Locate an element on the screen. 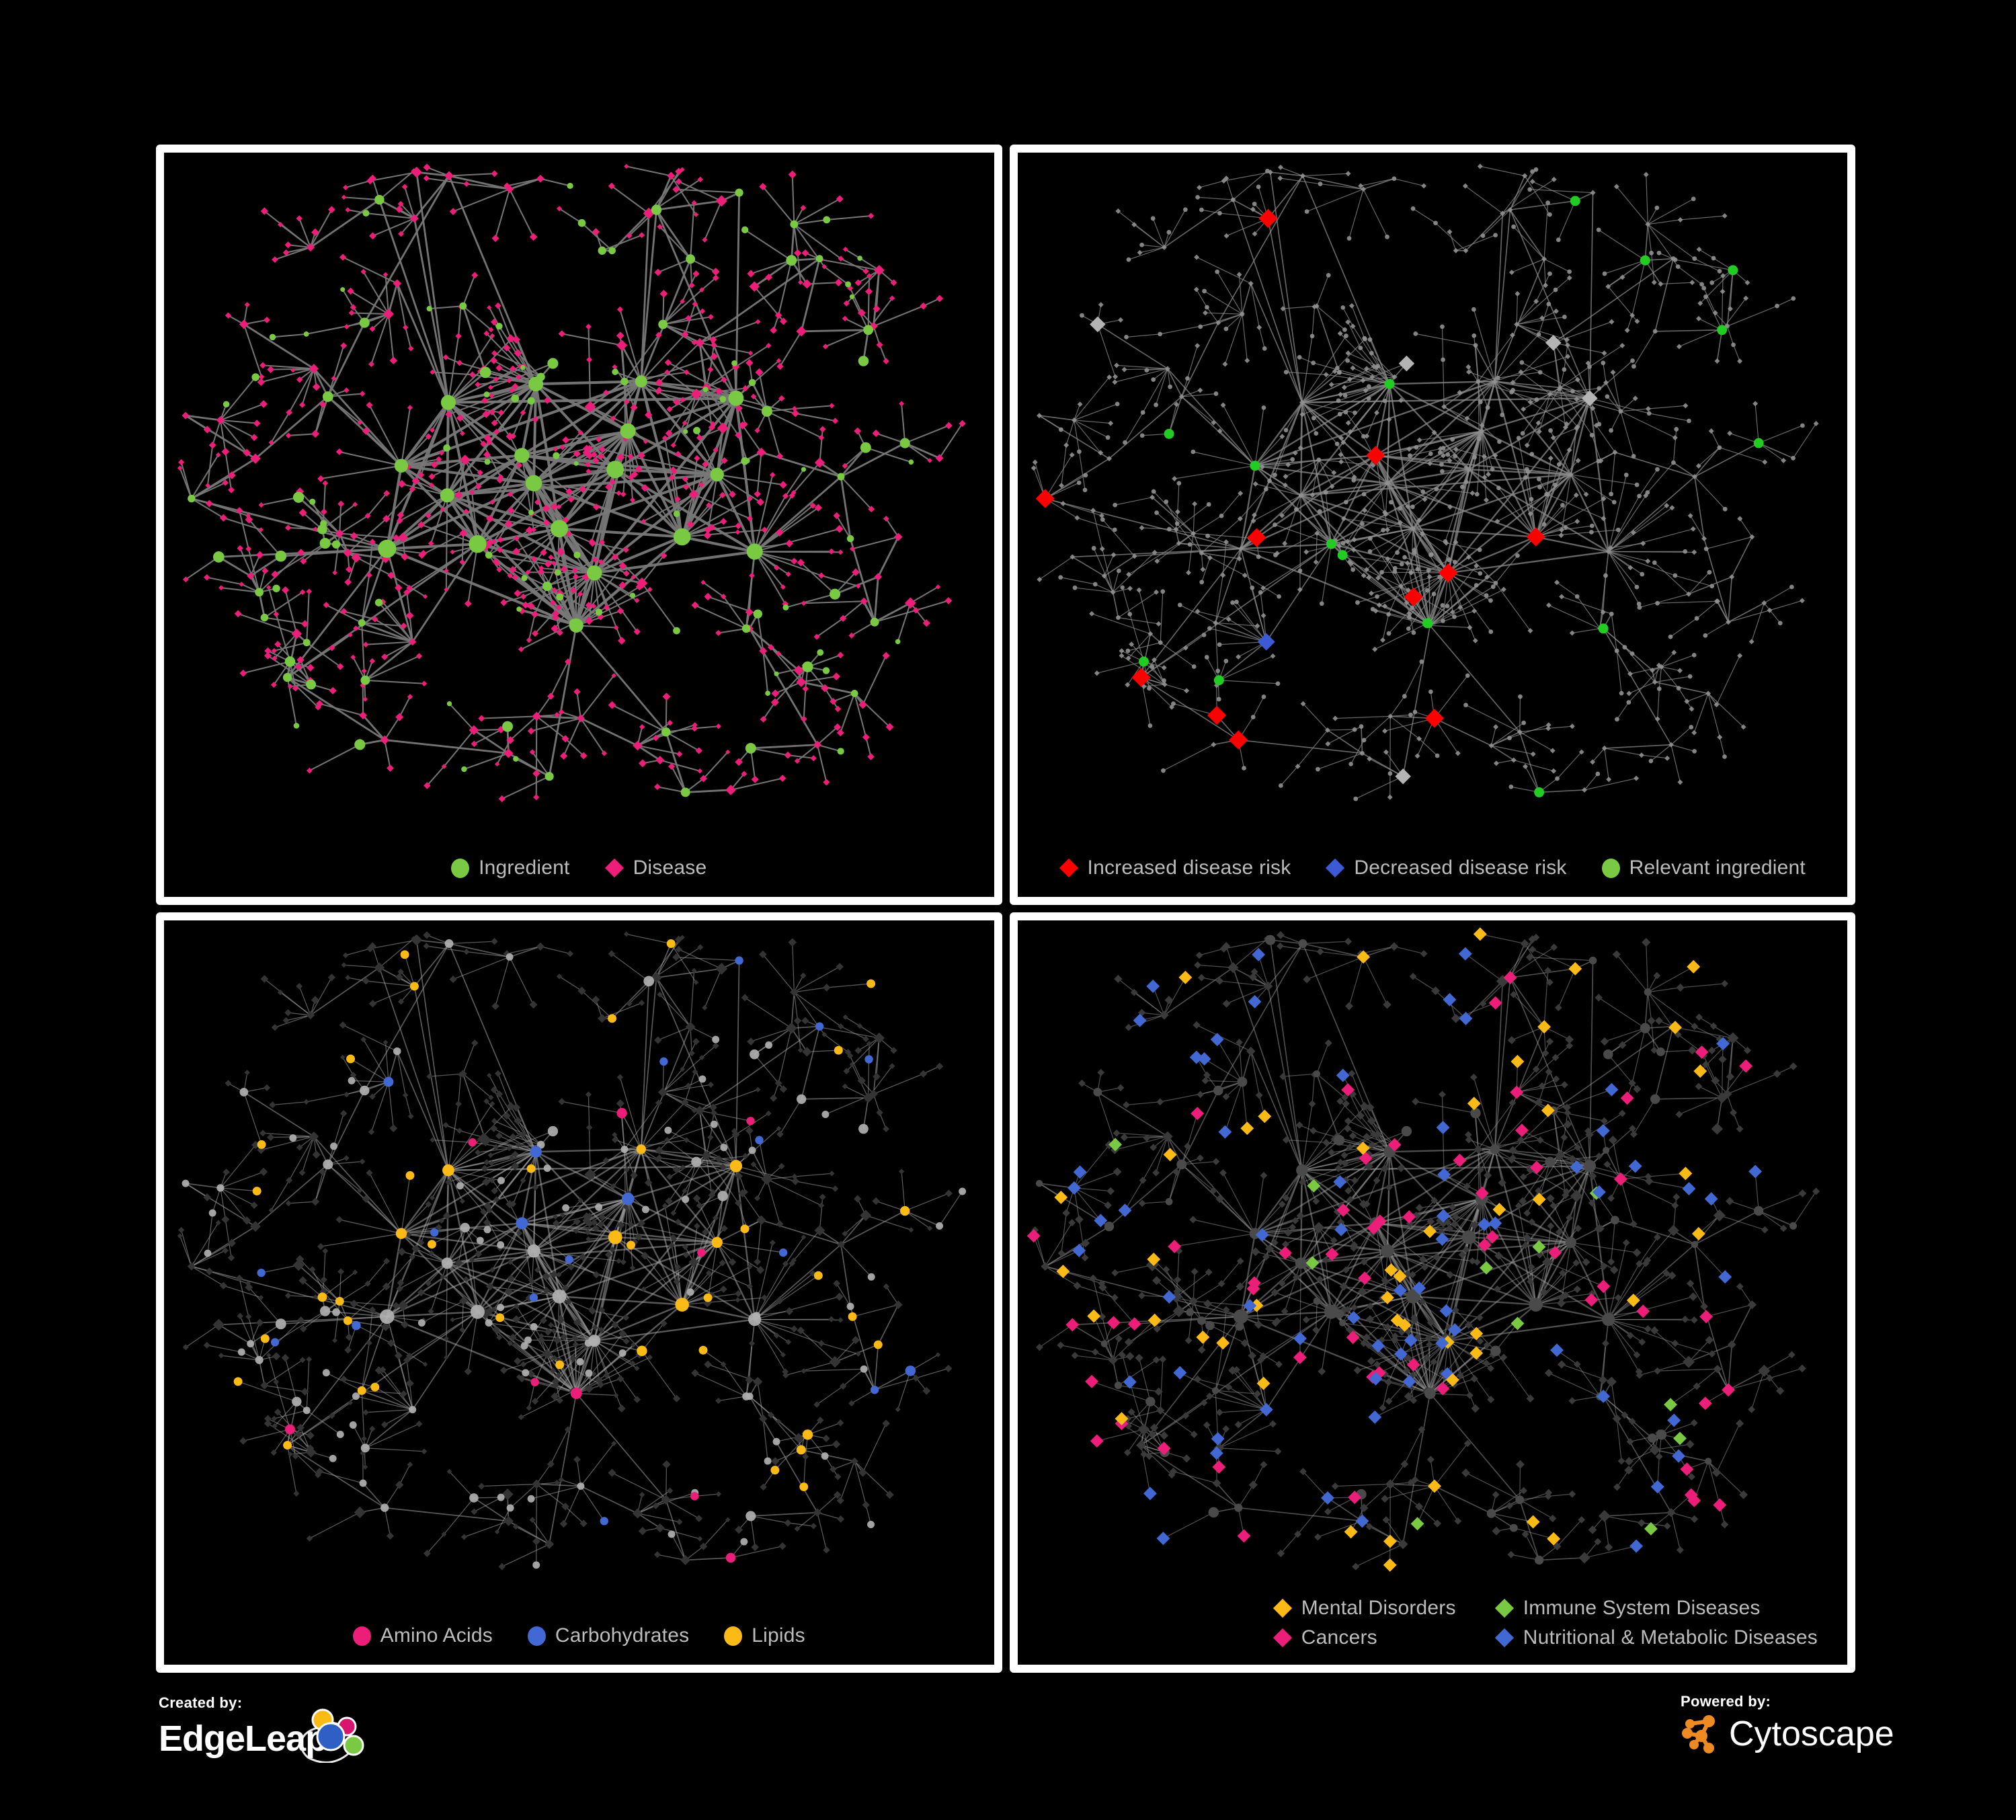 This screenshot has width=2016, height=1820. created-by-edgeleap: Created by: EdgeLeap is located at coordinates (265, 1728).